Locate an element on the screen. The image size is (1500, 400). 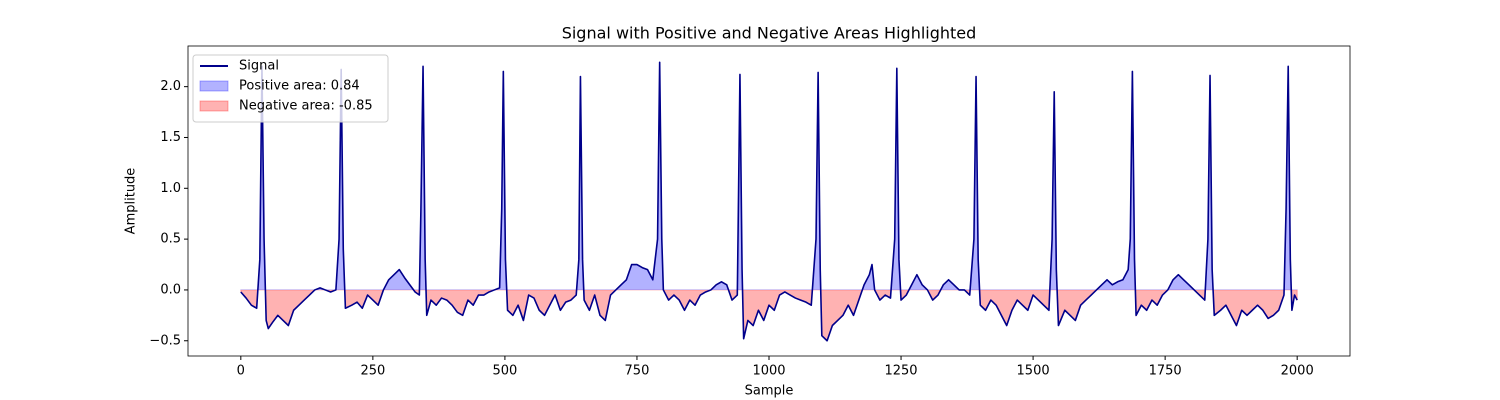
x-axis-label: Sample is located at coordinates (769, 391).